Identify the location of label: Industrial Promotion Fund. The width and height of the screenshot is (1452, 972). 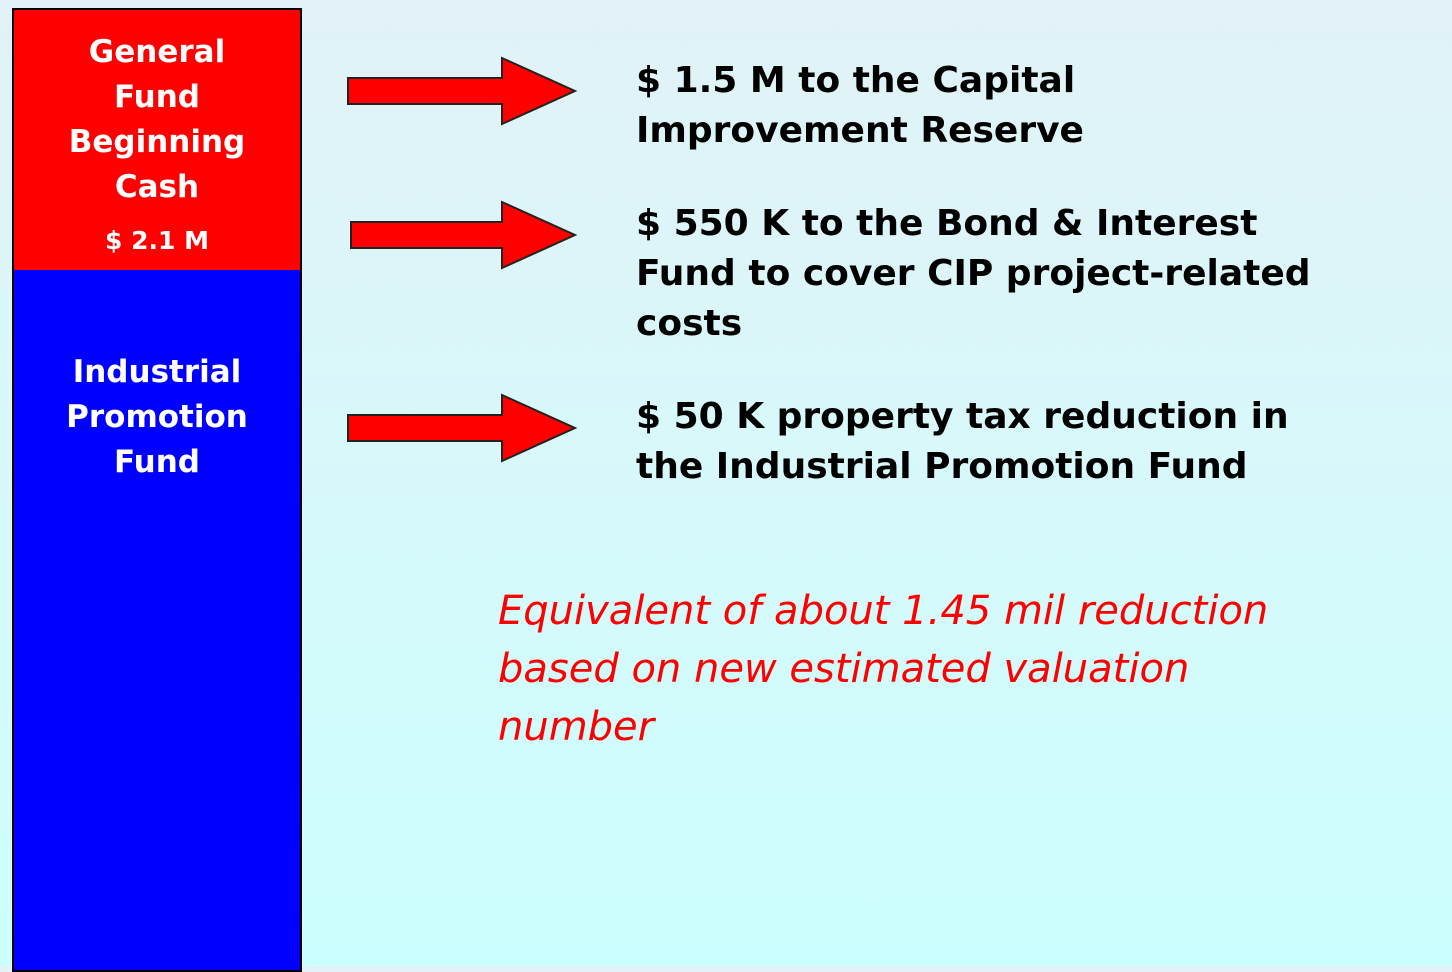
(157, 417).